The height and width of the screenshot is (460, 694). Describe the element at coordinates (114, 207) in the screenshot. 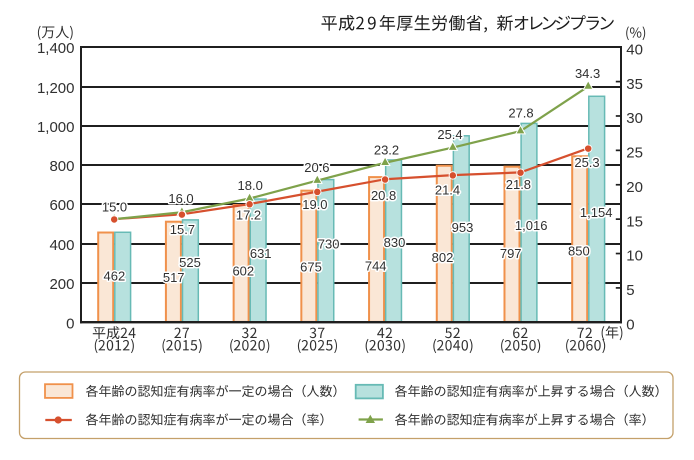

I see `svg-text: 15.0` at that location.